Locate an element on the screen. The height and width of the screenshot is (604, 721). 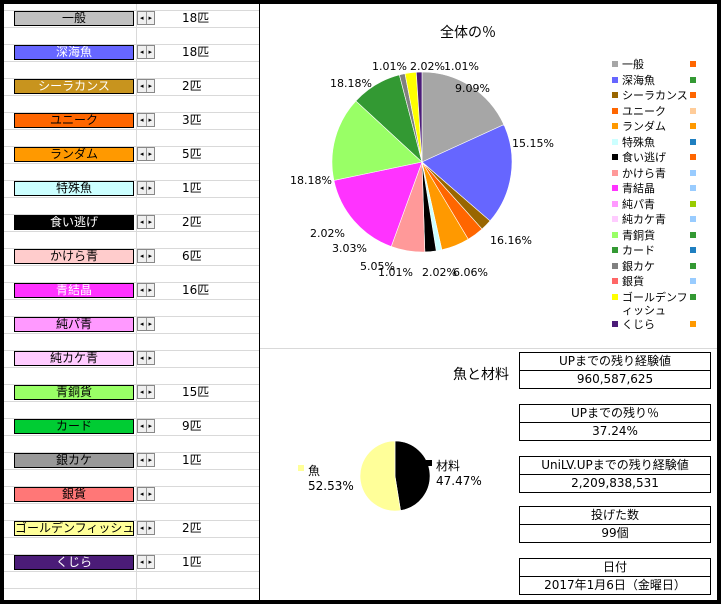
pie-data-label: 15.15% is located at coordinates (533, 143).